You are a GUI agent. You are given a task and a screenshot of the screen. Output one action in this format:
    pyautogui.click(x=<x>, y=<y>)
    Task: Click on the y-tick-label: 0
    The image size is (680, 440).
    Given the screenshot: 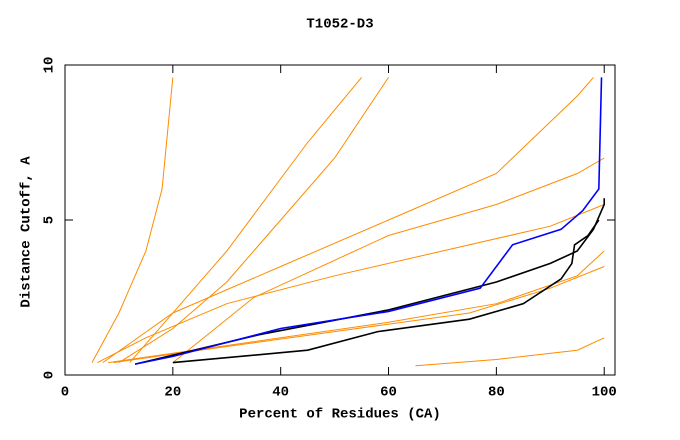 What is the action you would take?
    pyautogui.click(x=50, y=375)
    